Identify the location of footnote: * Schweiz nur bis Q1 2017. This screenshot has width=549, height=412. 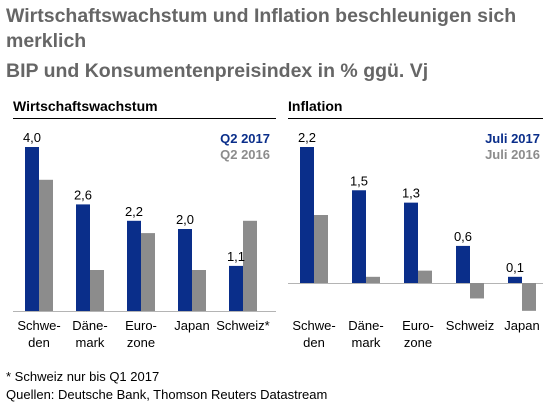
(83, 376).